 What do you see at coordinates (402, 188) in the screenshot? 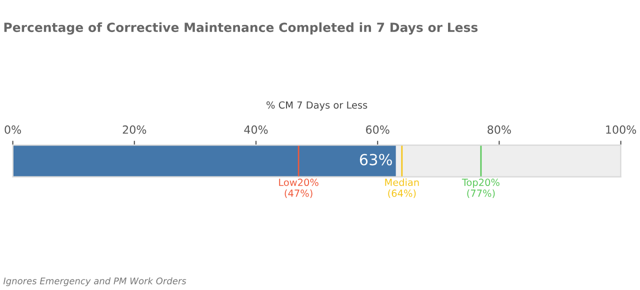
I see `ref-line-label: Median (64%)` at bounding box center [402, 188].